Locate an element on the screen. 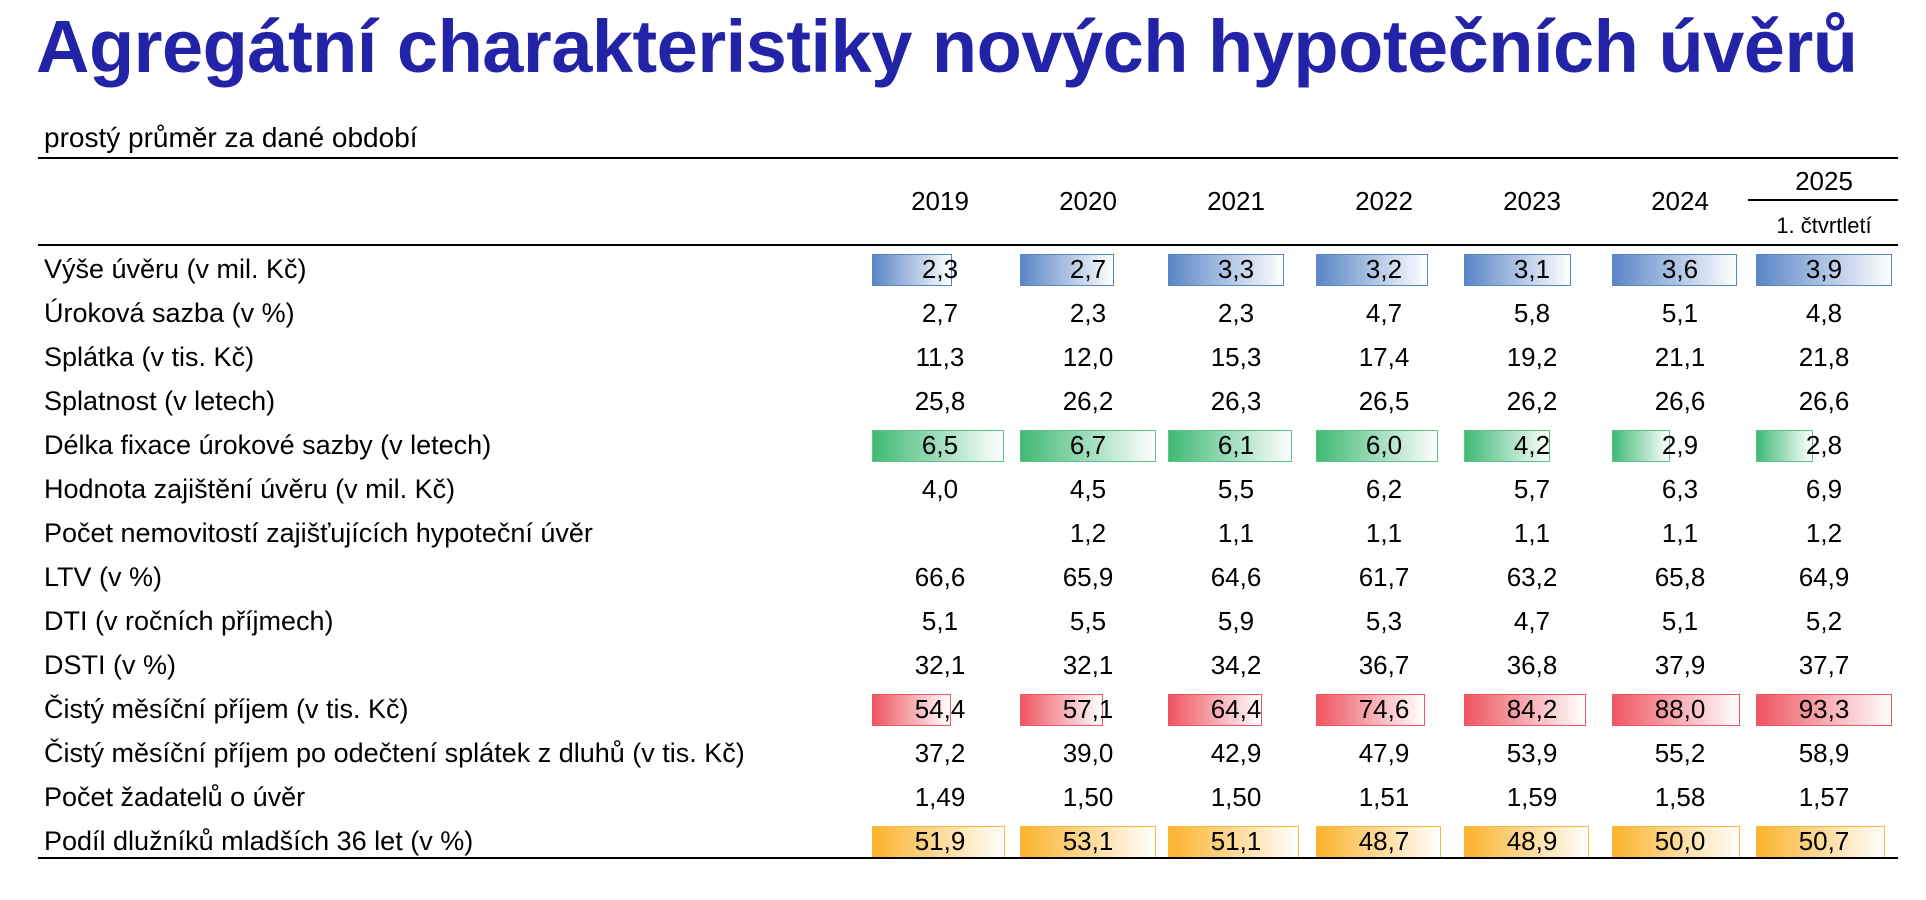 The width and height of the screenshot is (1926, 900). table-cell: 36,7 is located at coordinates (1384, 666).